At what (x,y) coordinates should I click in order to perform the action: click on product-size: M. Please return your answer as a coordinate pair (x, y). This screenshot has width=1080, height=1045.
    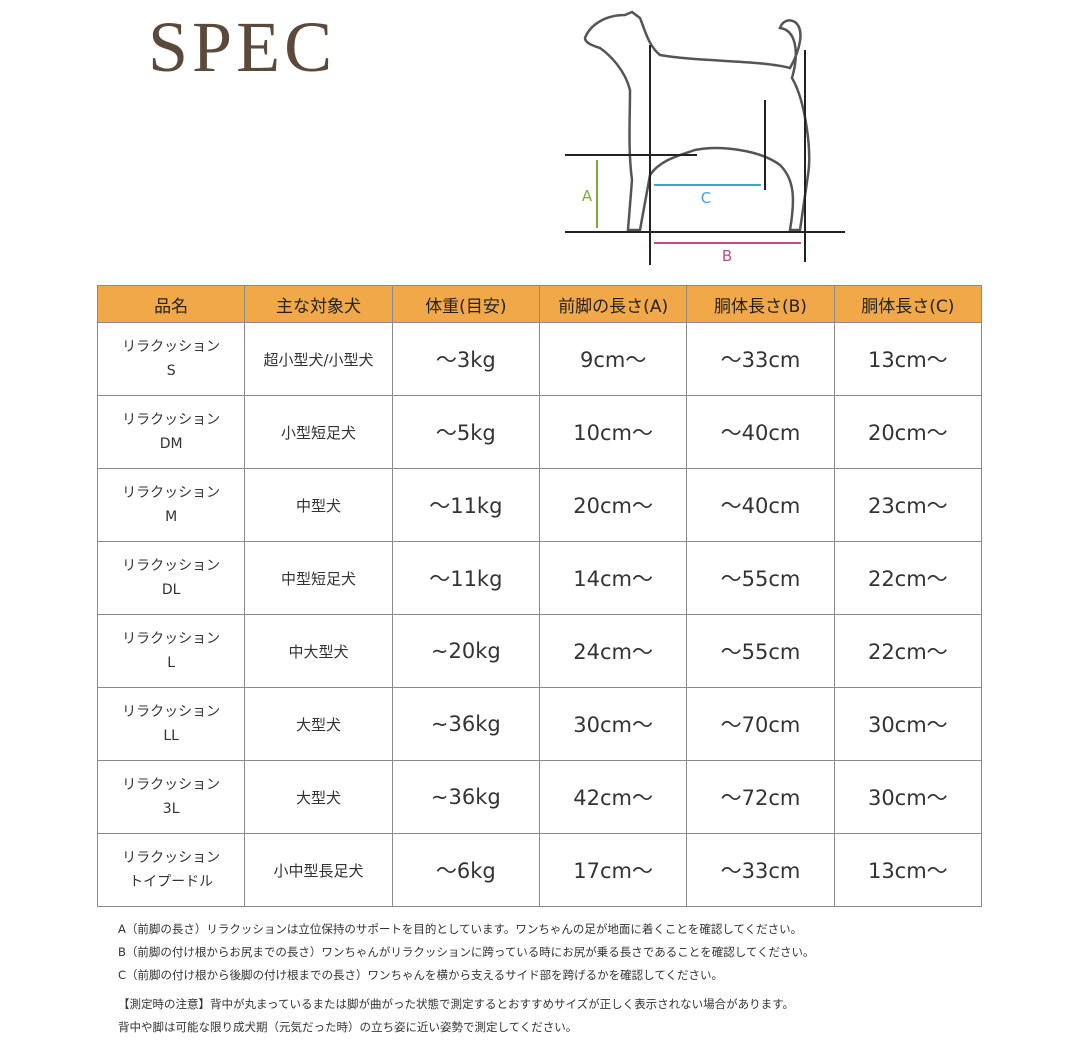
    Looking at the image, I should click on (171, 517).